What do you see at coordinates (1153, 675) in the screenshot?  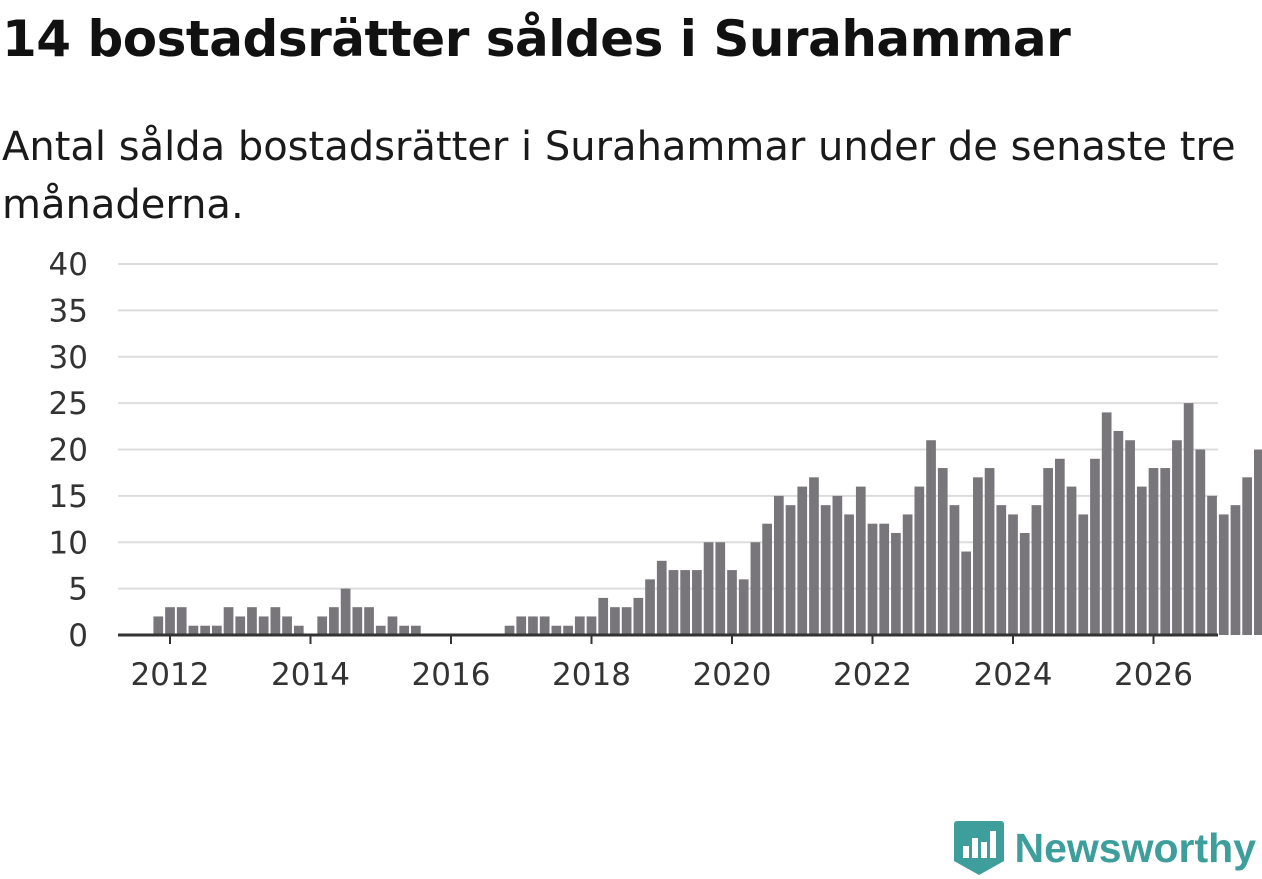 I see `x-tick-label: 2026` at bounding box center [1153, 675].